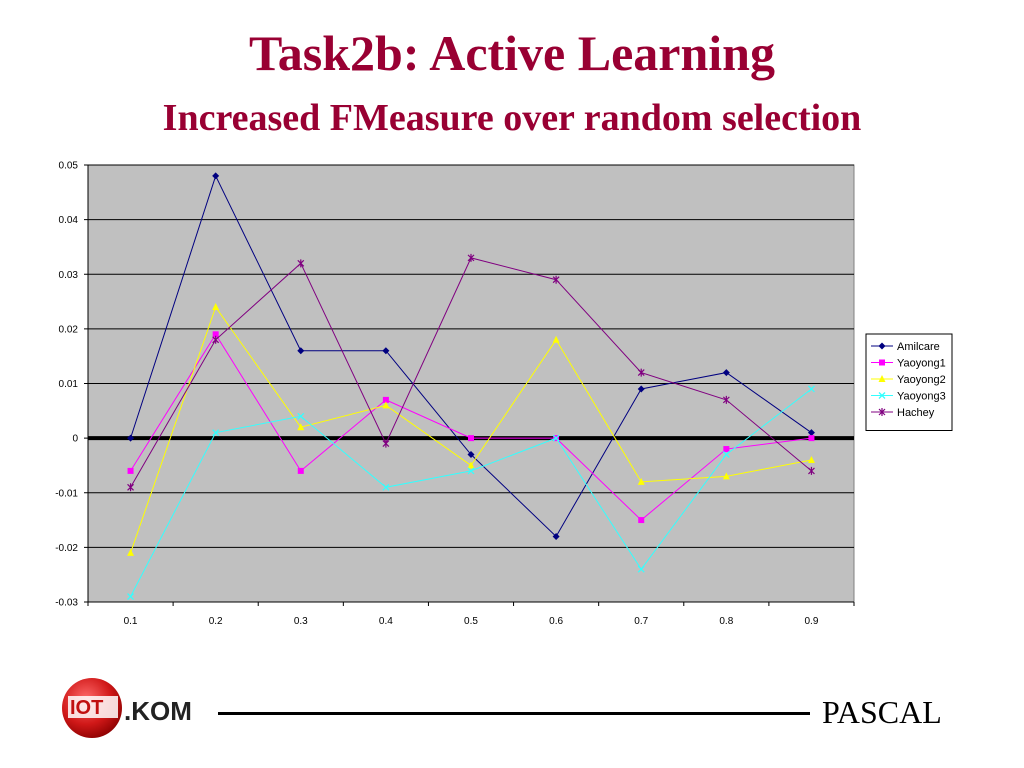 The height and width of the screenshot is (768, 1024). I want to click on logo-text: .KOM, so click(158, 711).